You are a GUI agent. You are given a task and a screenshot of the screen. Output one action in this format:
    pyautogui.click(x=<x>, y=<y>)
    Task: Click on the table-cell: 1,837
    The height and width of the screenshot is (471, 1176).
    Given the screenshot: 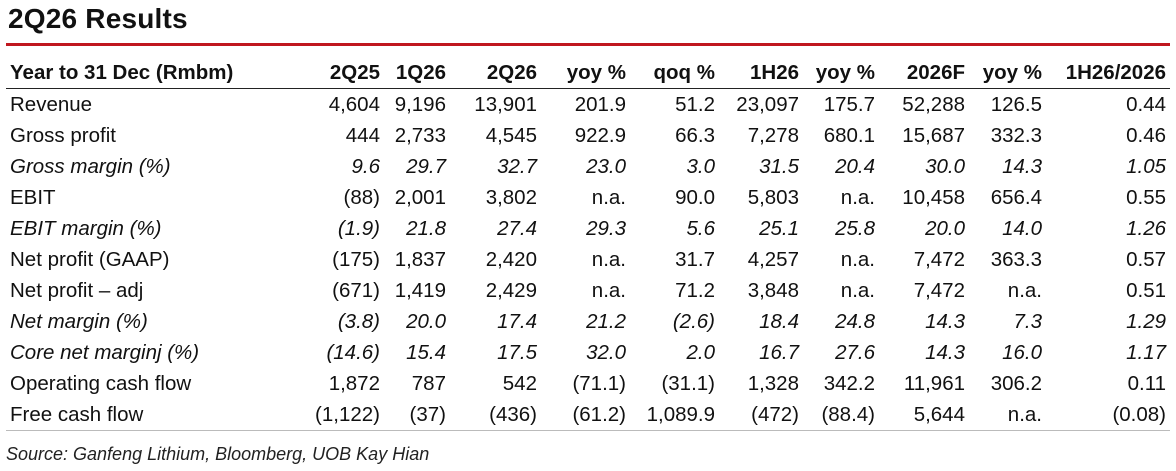 What is the action you would take?
    pyautogui.click(x=420, y=259)
    